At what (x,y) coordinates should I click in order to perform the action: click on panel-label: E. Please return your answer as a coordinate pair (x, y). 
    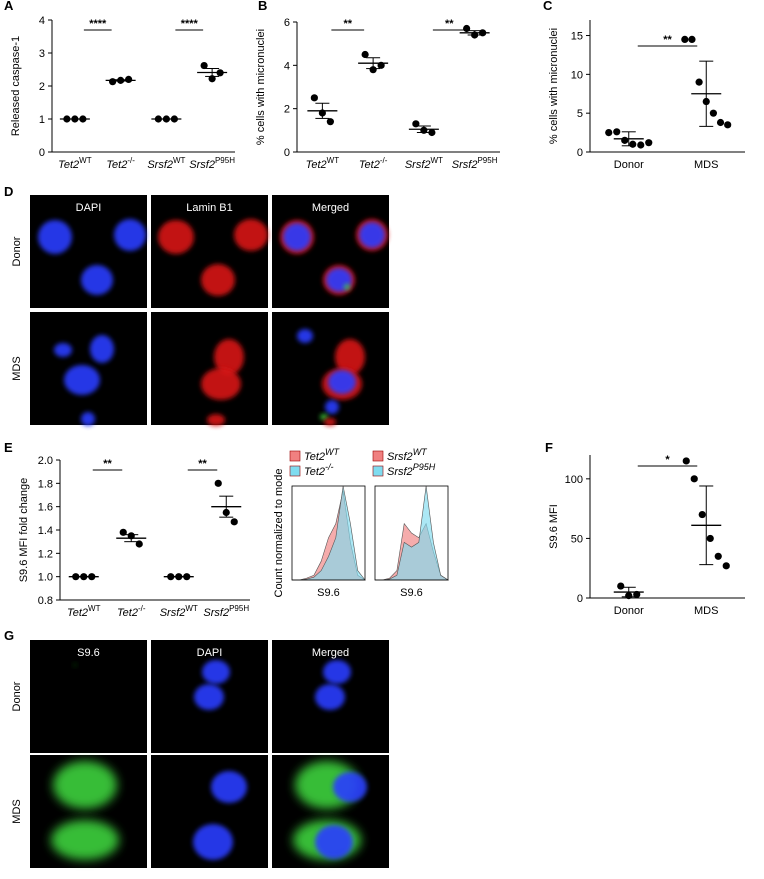
    Looking at the image, I should click on (8, 447).